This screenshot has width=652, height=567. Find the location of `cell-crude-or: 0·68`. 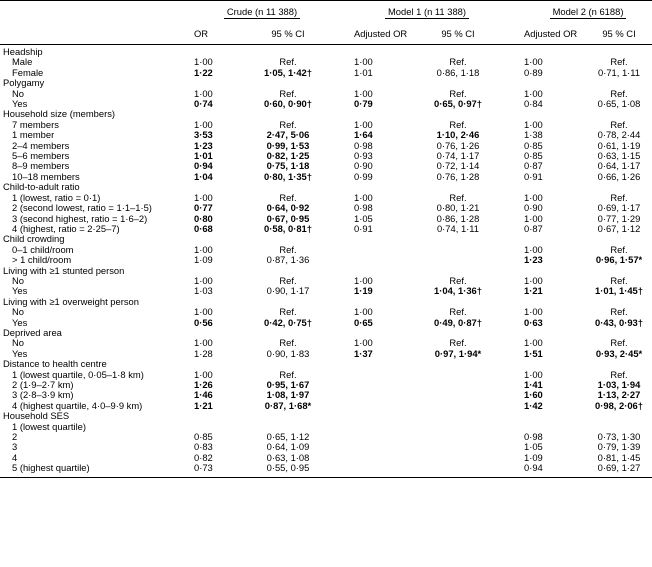

cell-crude-or: 0·68 is located at coordinates (203, 228).